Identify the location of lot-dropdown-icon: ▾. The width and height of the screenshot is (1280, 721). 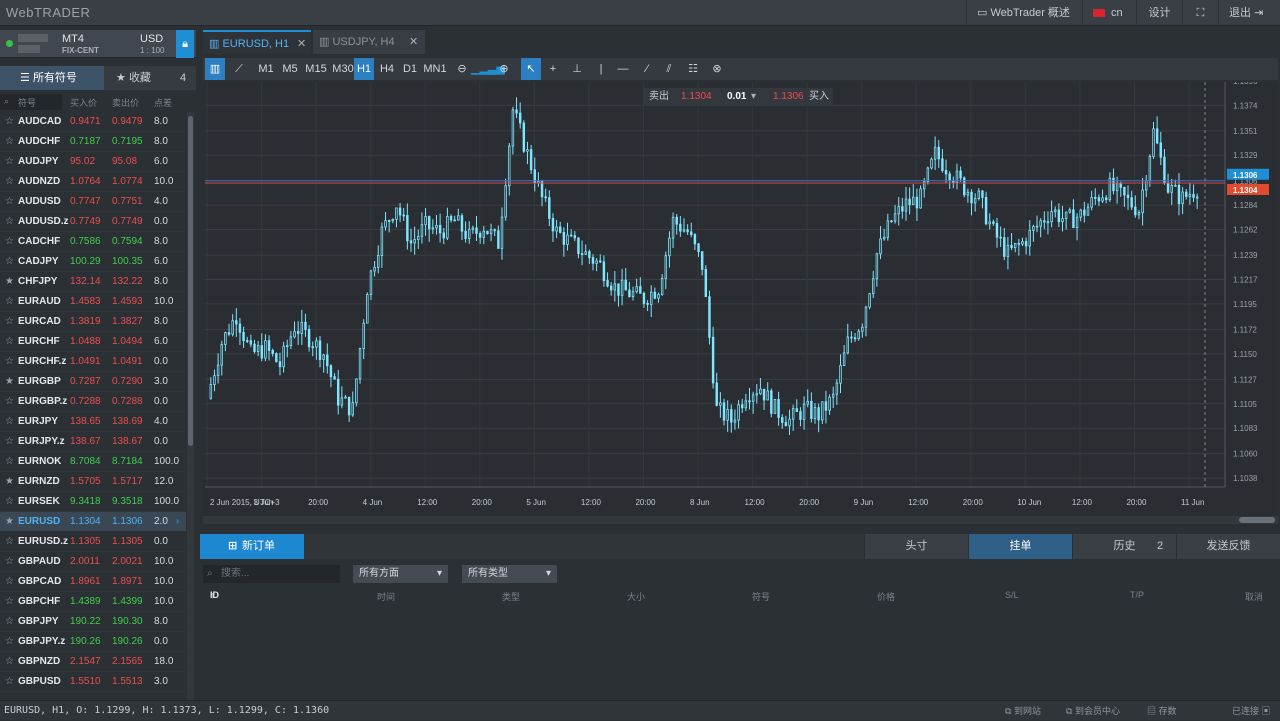
(754, 96).